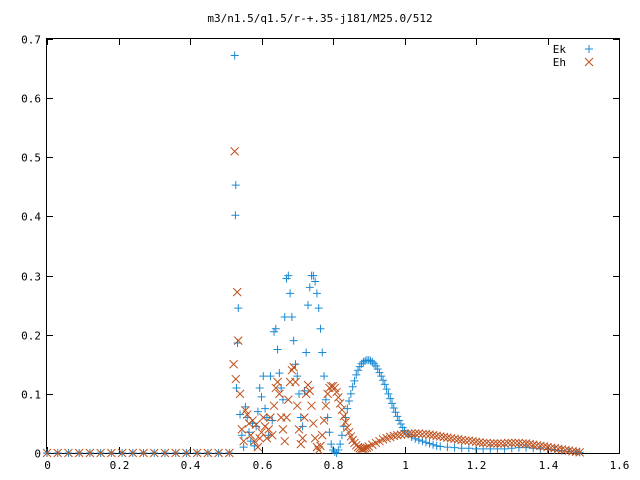 The height and width of the screenshot is (480, 640). What do you see at coordinates (120, 465) in the screenshot?
I see `x-tick-label: 0.2` at bounding box center [120, 465].